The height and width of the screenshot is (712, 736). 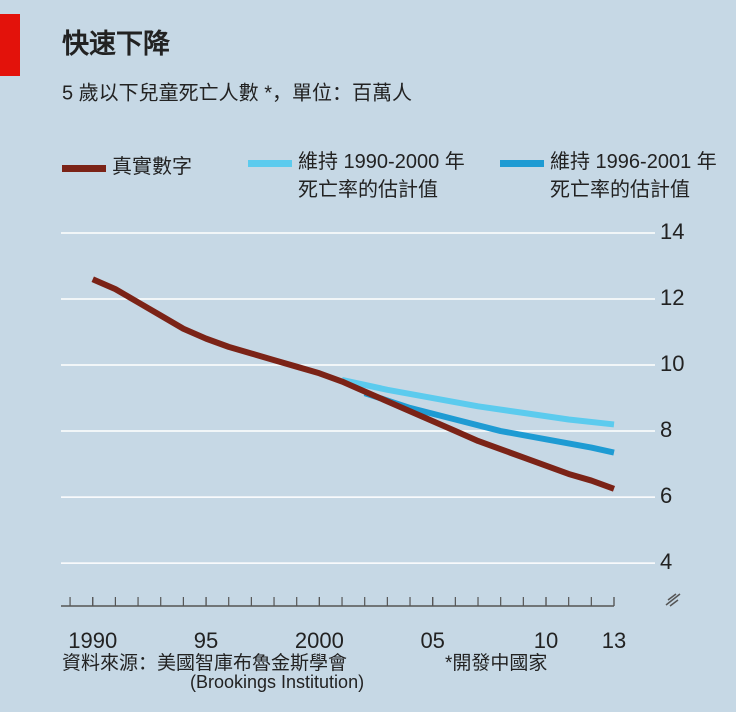 What do you see at coordinates (277, 682) in the screenshot?
I see `source: (Brookings Institution)` at bounding box center [277, 682].